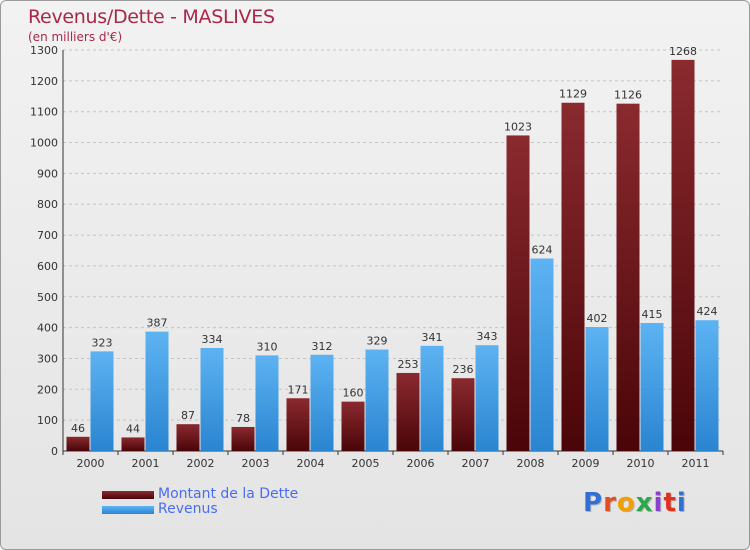  Describe the element at coordinates (597, 318) in the screenshot. I see `data-label: 402` at that location.